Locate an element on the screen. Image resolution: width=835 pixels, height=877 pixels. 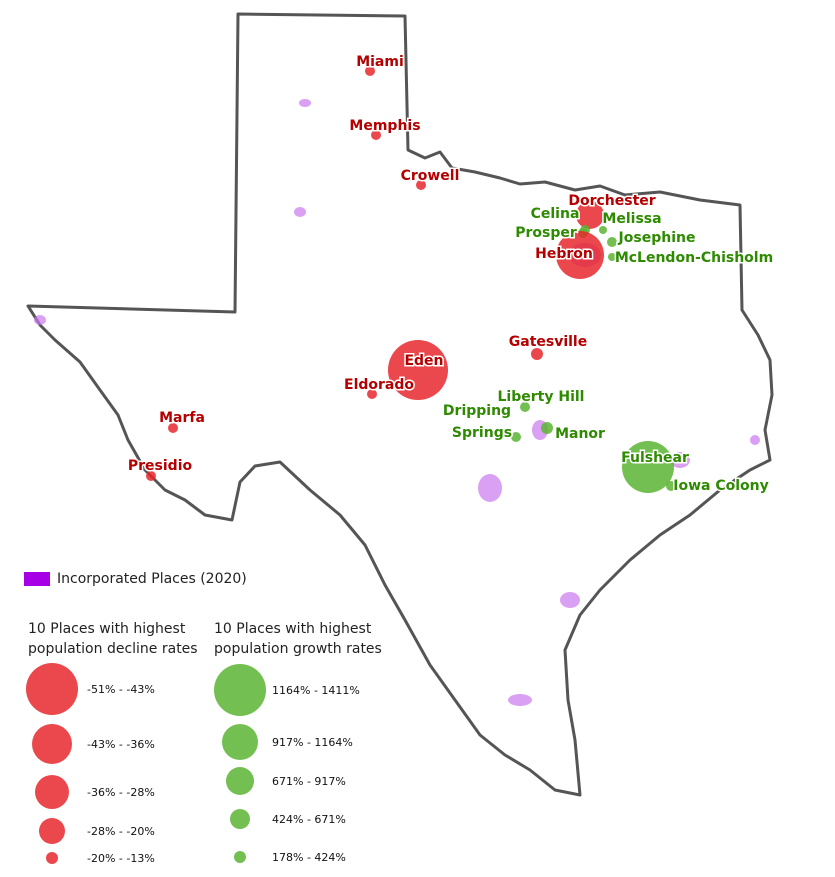
place-label: Dorchester is located at coordinates (611, 201).